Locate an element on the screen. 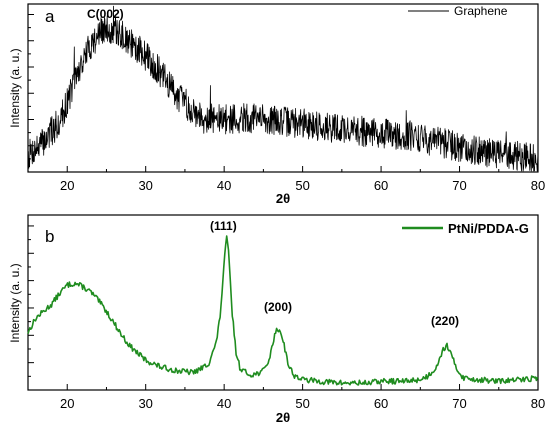  panel-b-legend: PtNi/PDDA-G is located at coordinates (465, 228).